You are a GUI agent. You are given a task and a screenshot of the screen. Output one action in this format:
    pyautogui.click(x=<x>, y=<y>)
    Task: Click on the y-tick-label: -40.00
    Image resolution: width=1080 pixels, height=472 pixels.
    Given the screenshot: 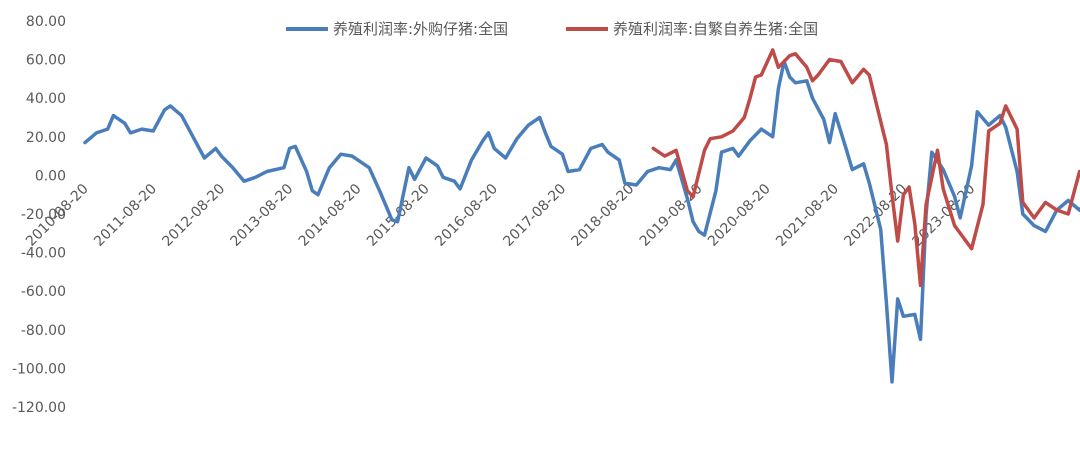 What is the action you would take?
    pyautogui.click(x=43, y=254)
    